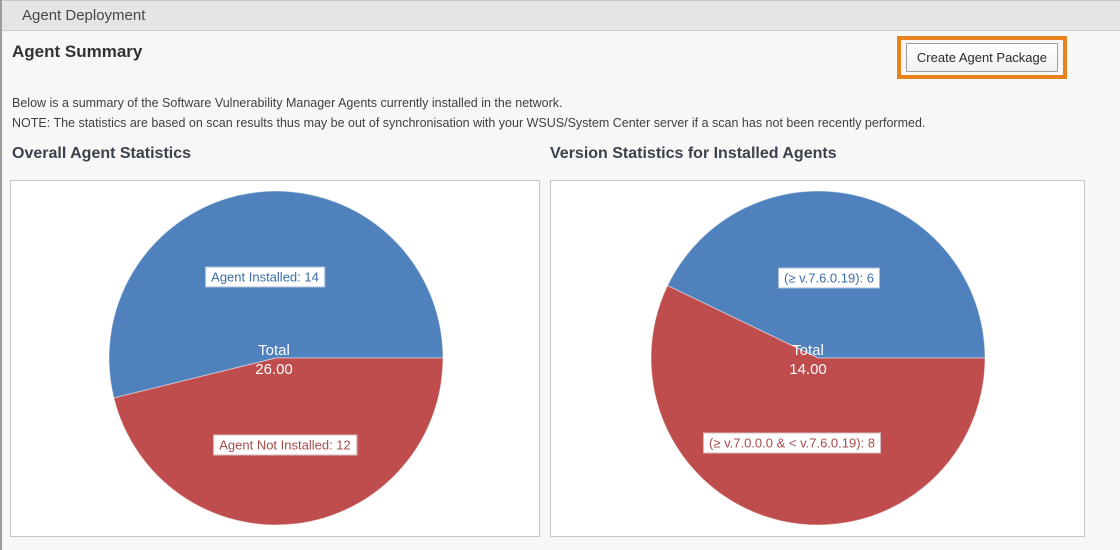 Image resolution: width=1120 pixels, height=550 pixels. Describe the element at coordinates (808, 369) in the screenshot. I see `pie-center-total-value: 14.00` at that location.